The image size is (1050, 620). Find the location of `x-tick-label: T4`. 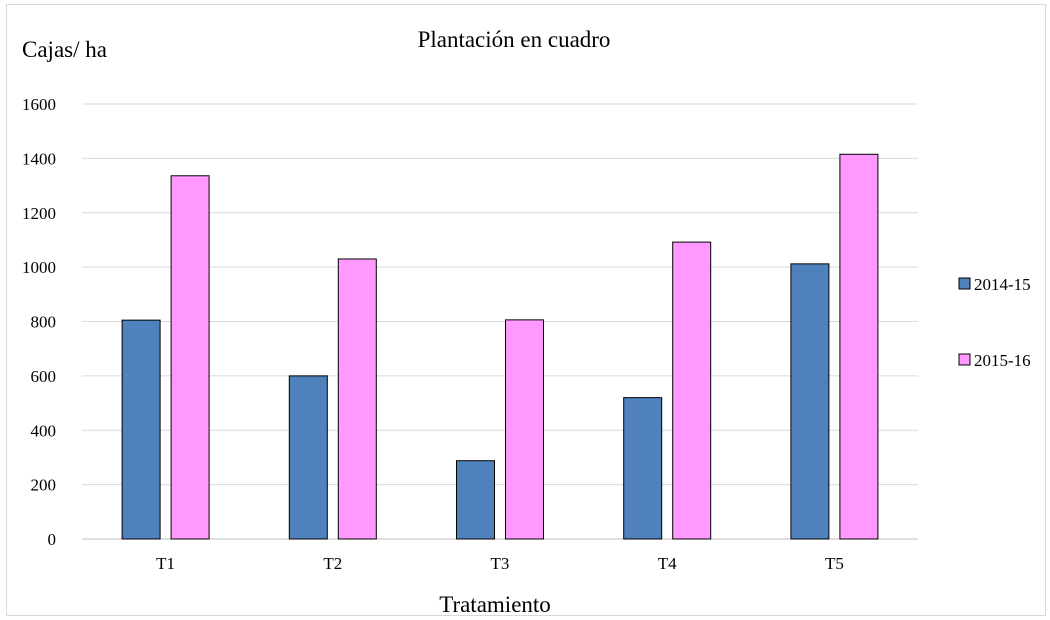

x-tick-label: T4 is located at coordinates (667, 563).